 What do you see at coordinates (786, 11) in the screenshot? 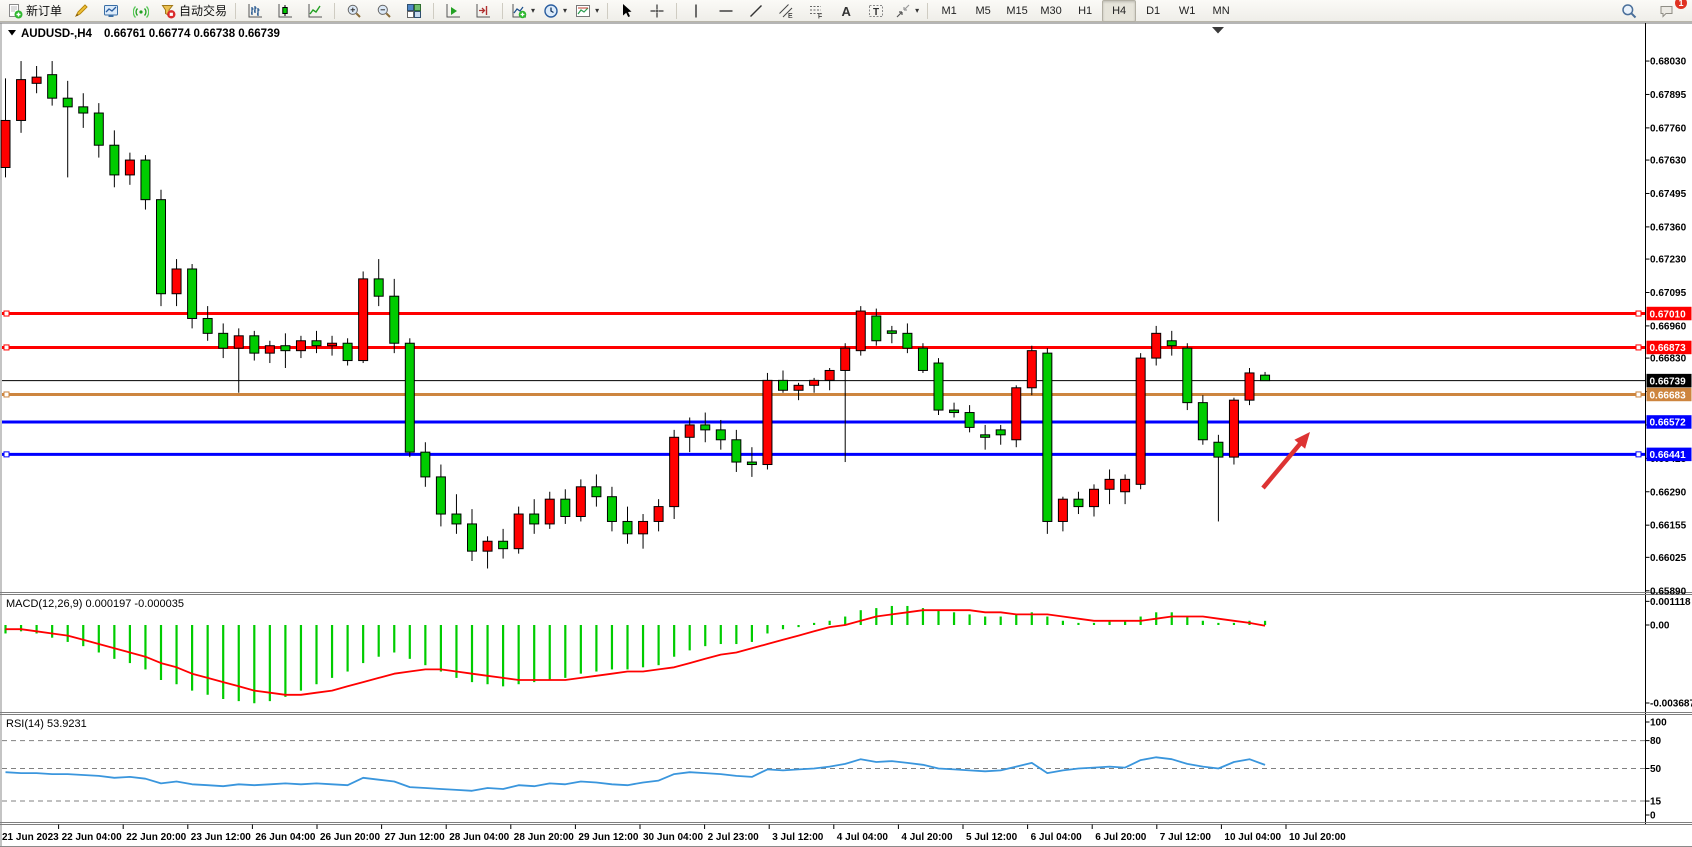
I see `equidistant-channel-button: E` at bounding box center [786, 11].